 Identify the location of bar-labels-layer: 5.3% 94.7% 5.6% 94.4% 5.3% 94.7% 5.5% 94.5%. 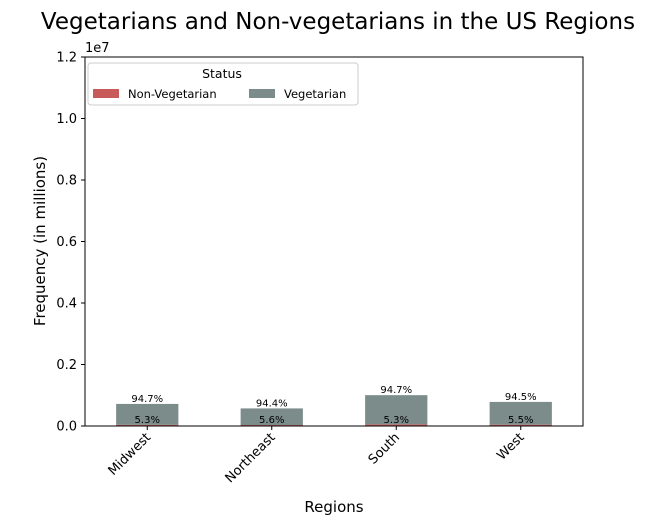
(333, 405).